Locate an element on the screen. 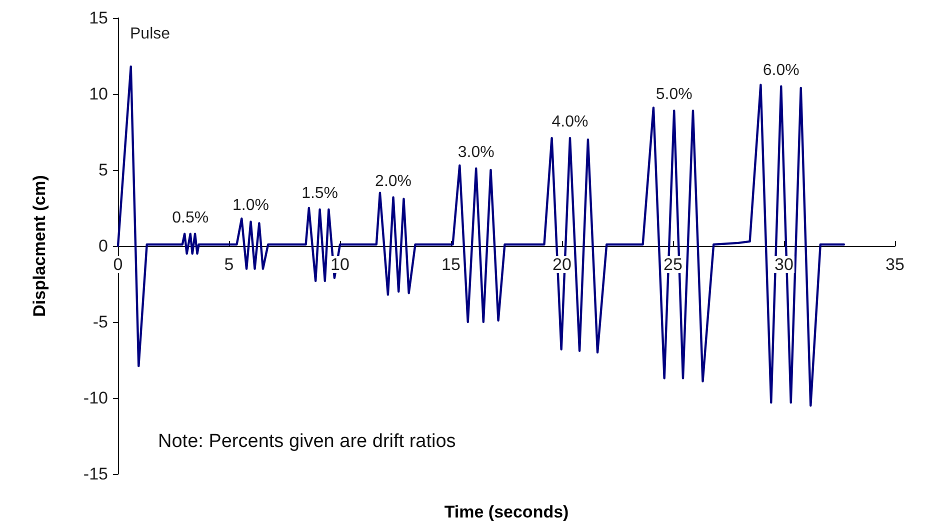 This screenshot has width=937, height=529. annotation: 5.0% is located at coordinates (674, 95).